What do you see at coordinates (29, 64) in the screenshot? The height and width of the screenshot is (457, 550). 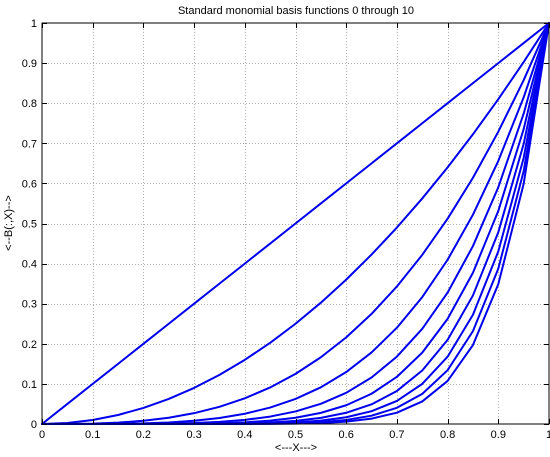 I see `y-tick-label: 0.9` at bounding box center [29, 64].